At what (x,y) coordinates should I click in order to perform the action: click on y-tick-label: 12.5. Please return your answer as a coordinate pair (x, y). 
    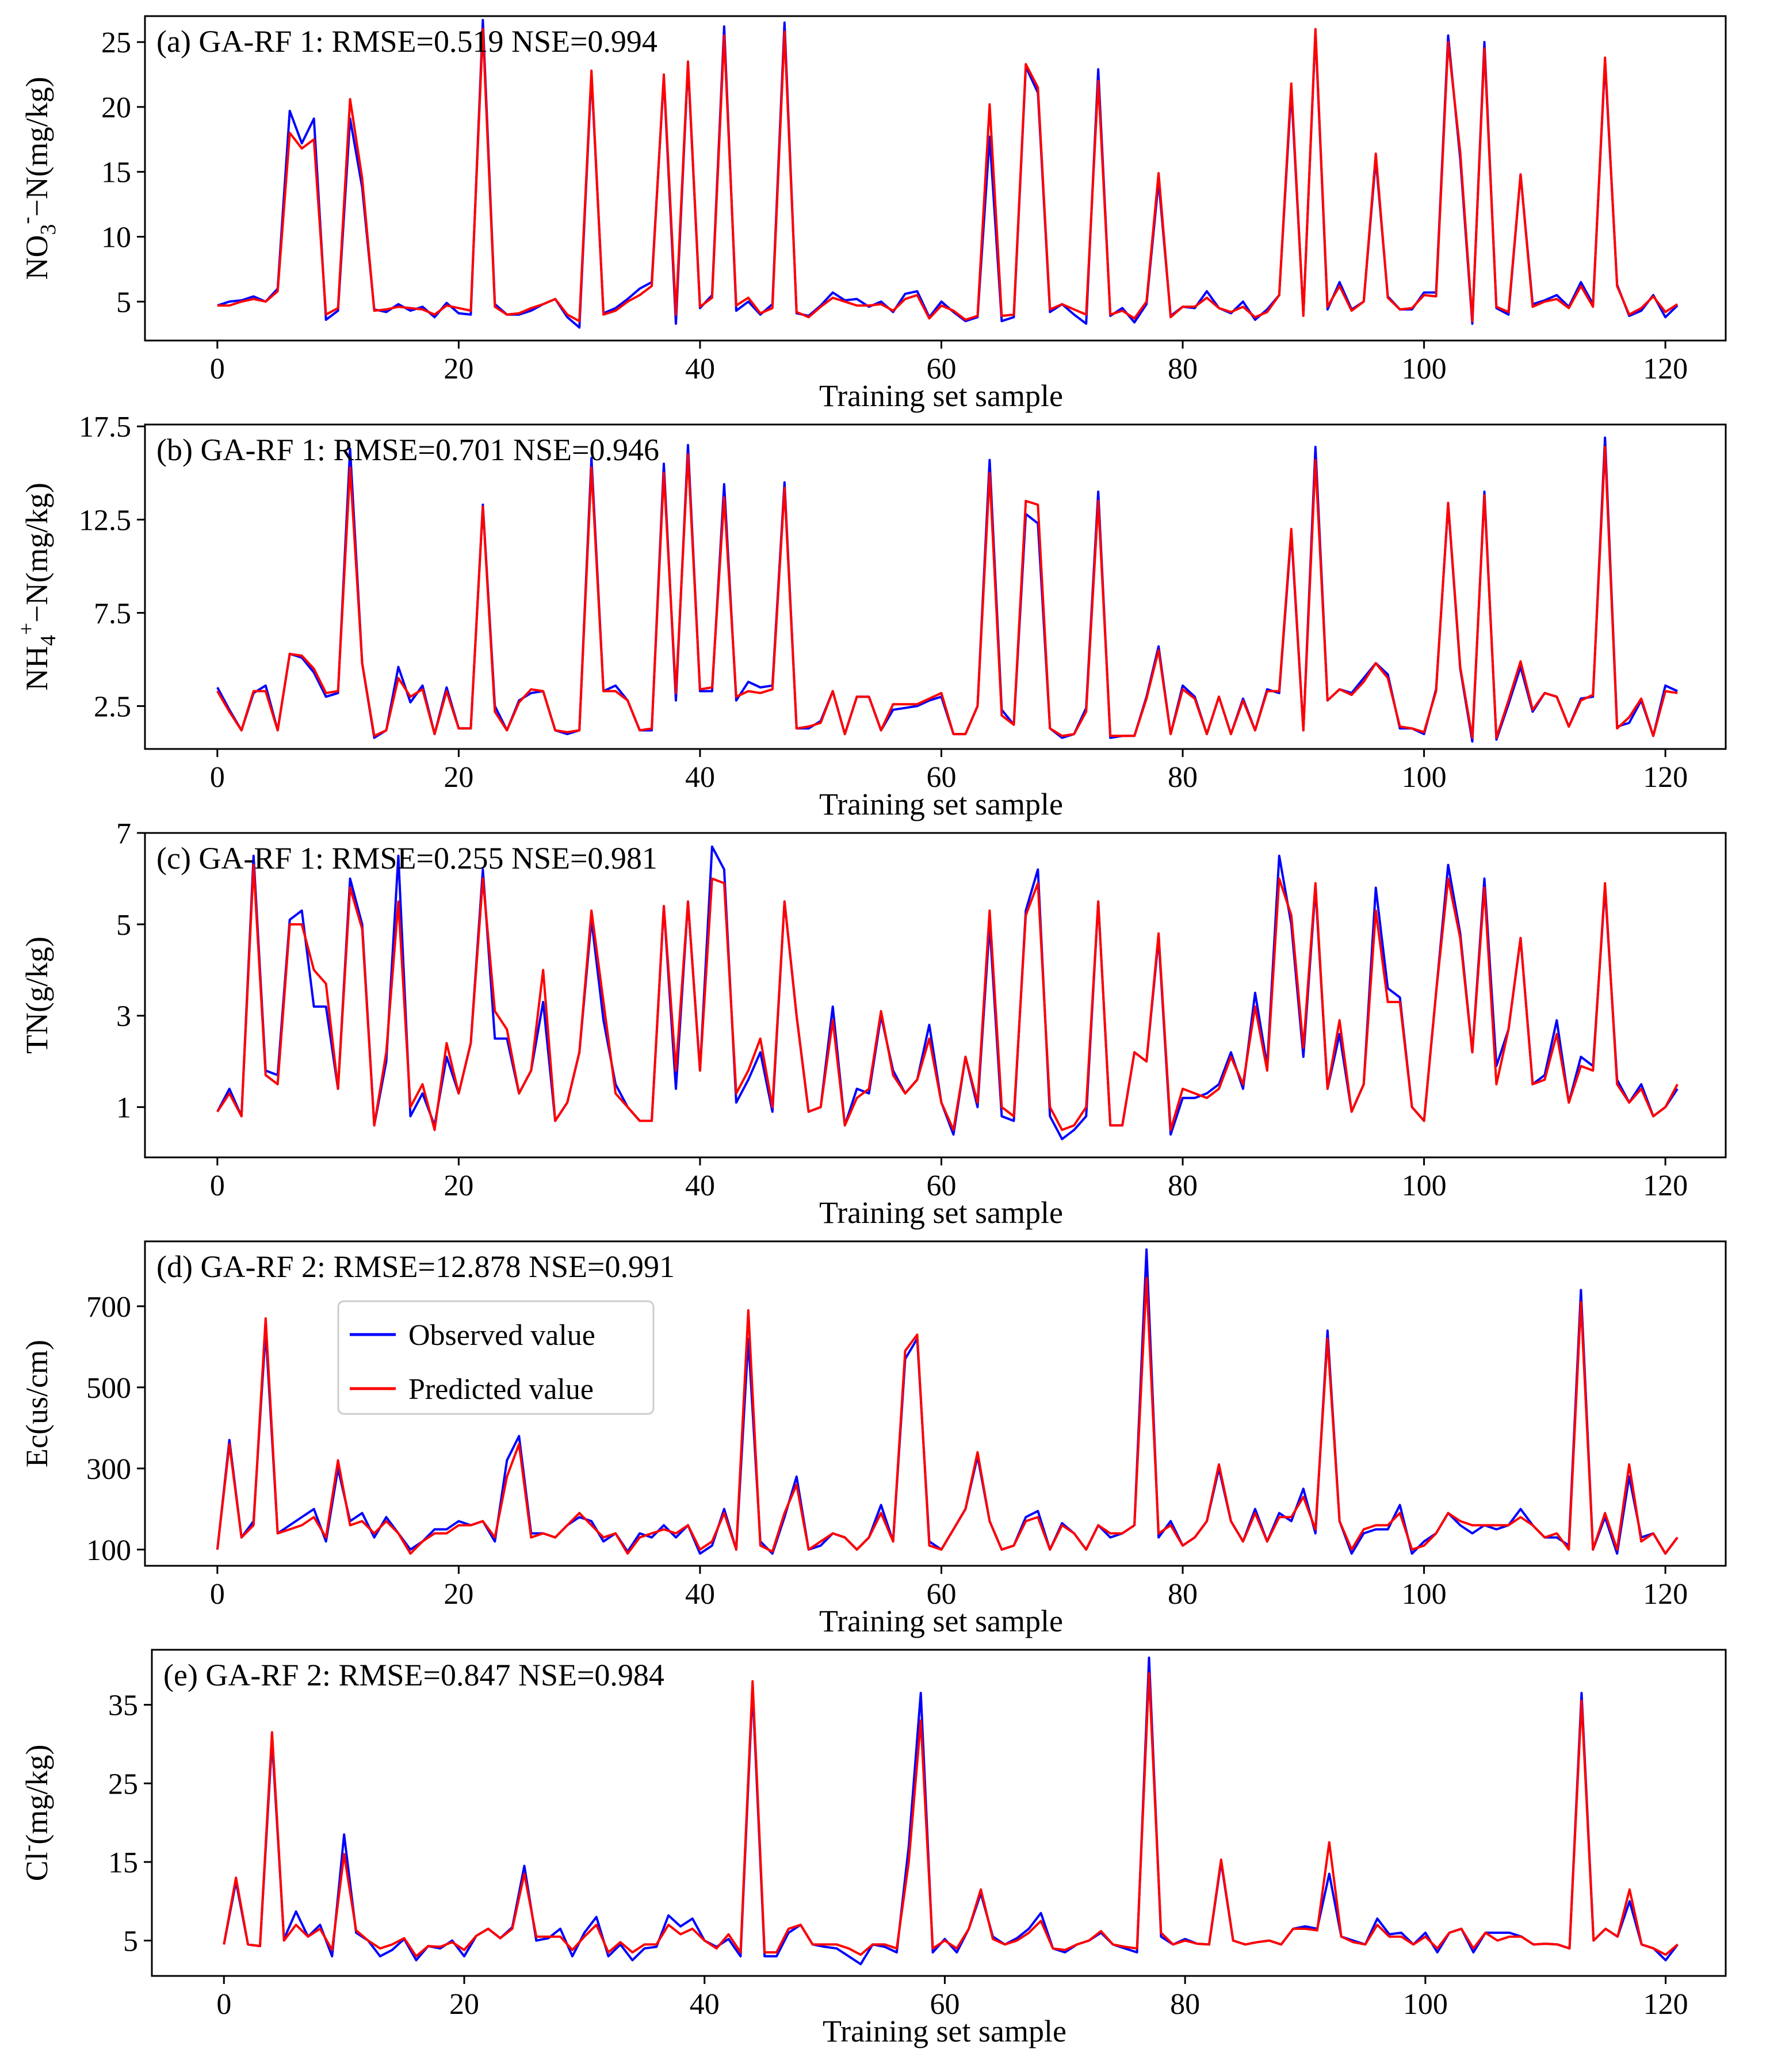
    Looking at the image, I should click on (105, 520).